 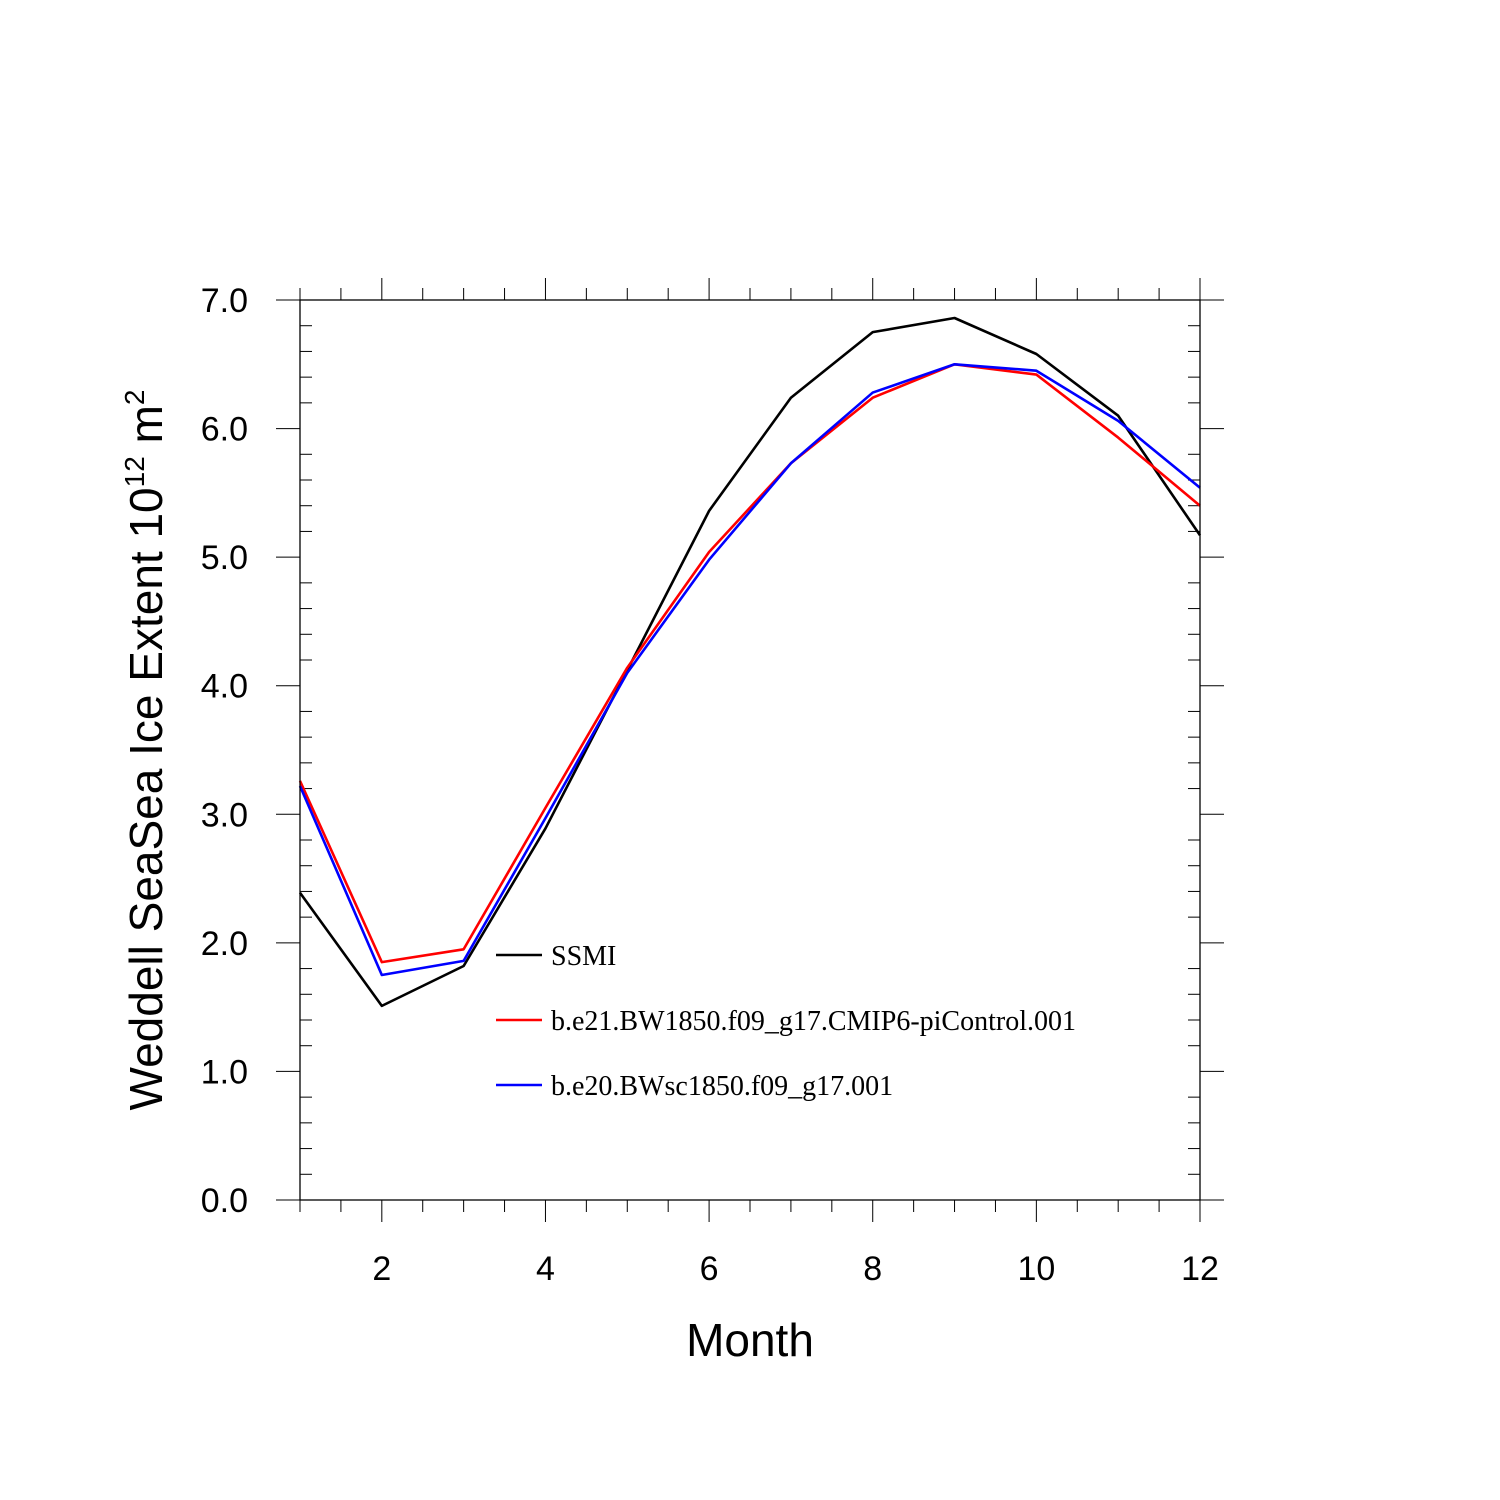 What do you see at coordinates (813, 1021) in the screenshot?
I see `legend-label: b.e21.BW1850.f09_g17.CMIP6-piControl.001` at bounding box center [813, 1021].